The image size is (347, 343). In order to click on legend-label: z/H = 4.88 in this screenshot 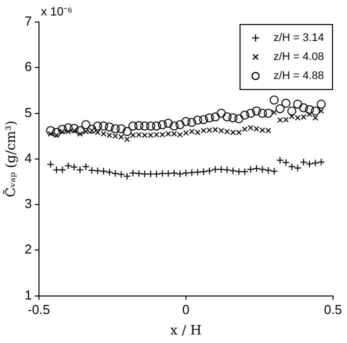, I will do `click(299, 76)`.